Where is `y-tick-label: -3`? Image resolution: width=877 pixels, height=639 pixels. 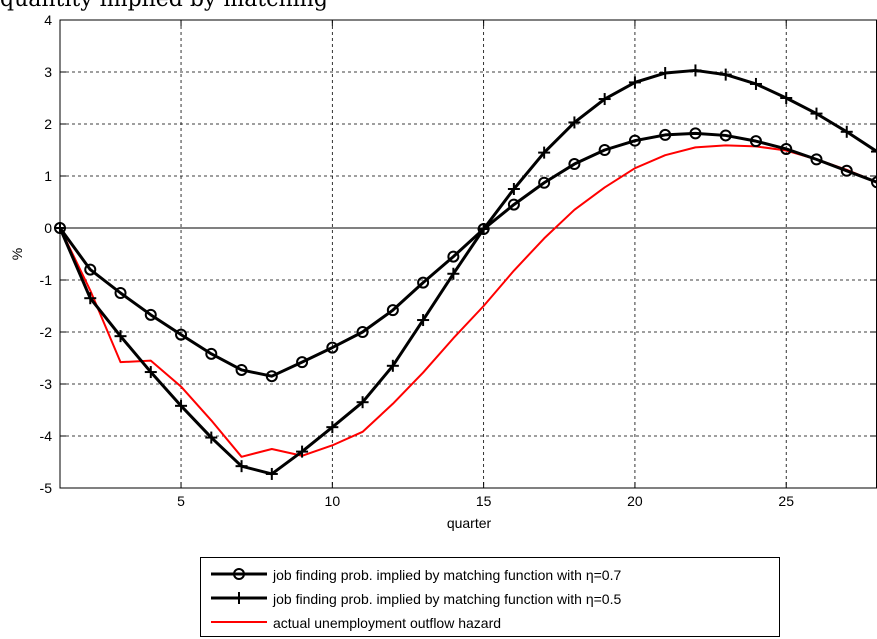
y-tick-label: -3 is located at coordinates (46, 384).